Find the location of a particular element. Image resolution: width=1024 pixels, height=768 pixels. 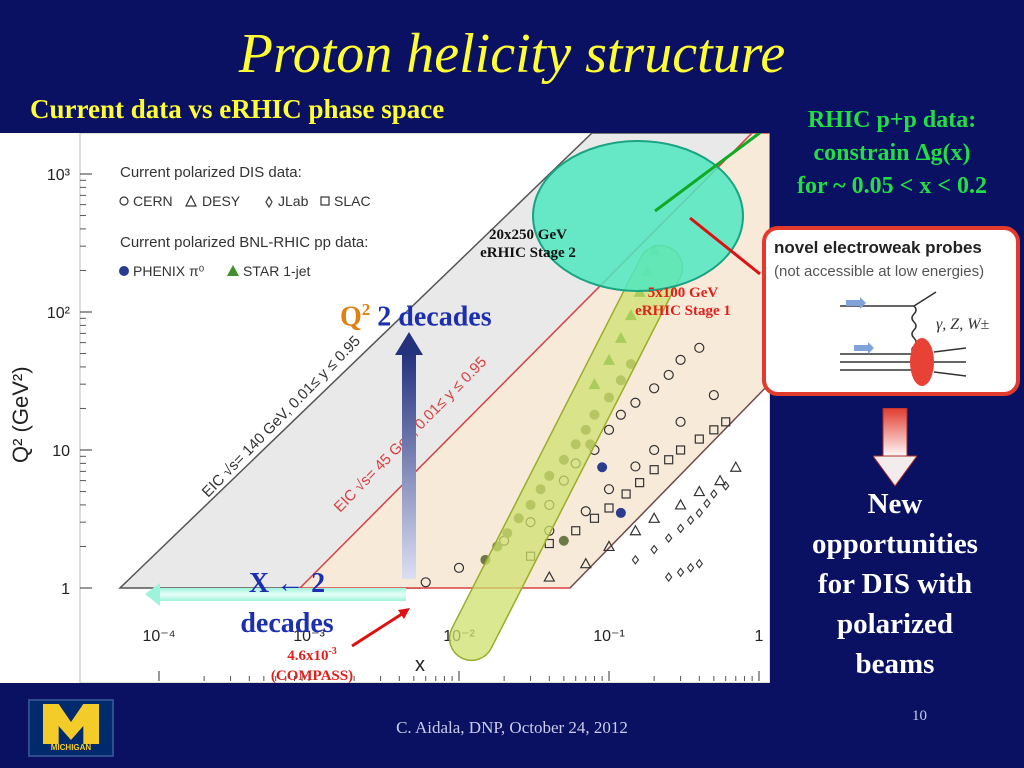

rhic-note-line3: for ~ 0.05 < x < 0.2 is located at coordinates (892, 186).